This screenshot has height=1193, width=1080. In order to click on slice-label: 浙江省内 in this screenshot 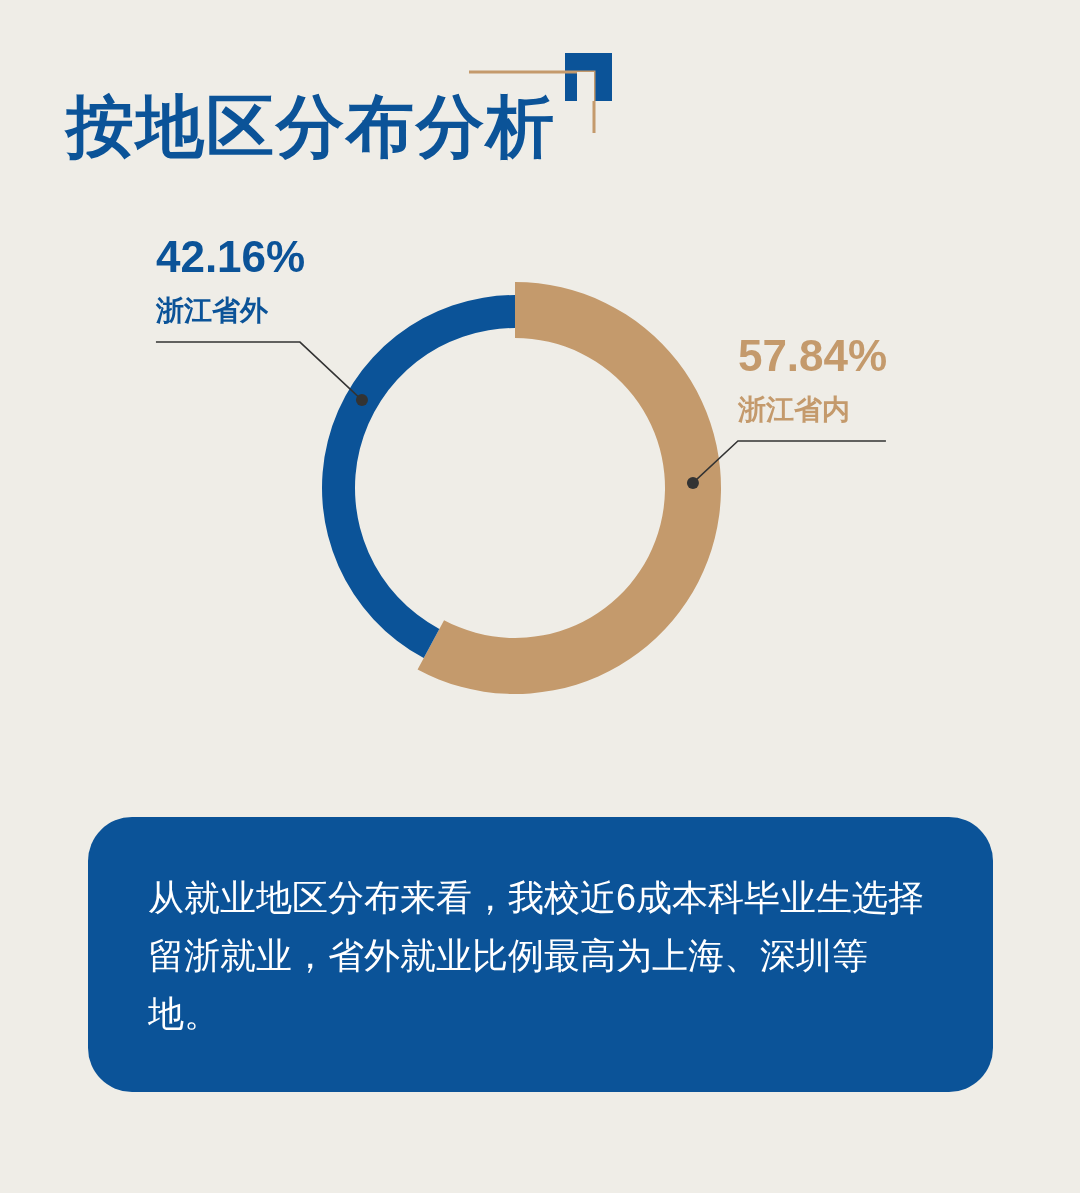, I will do `click(793, 409)`.